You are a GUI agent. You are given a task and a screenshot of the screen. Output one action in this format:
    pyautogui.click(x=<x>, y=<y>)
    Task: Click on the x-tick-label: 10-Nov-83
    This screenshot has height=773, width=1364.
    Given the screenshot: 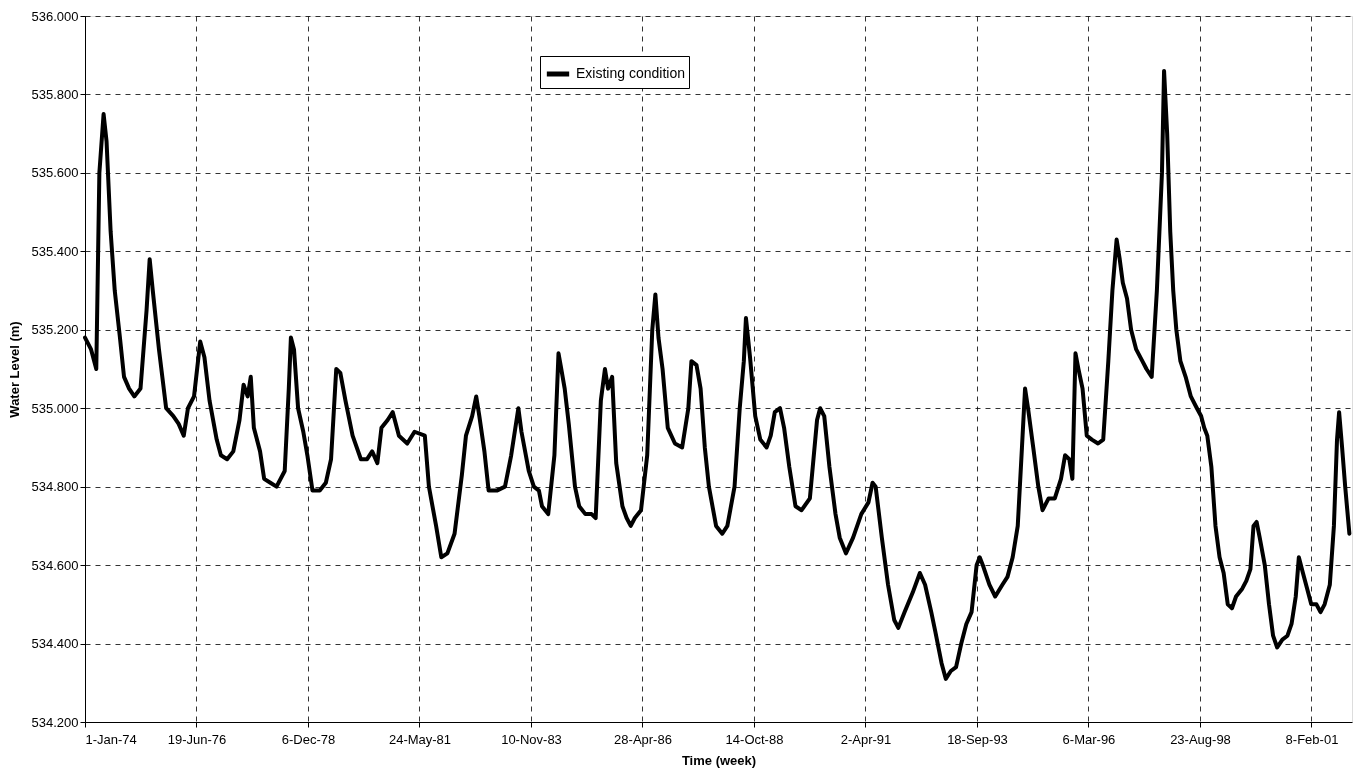 What is the action you would take?
    pyautogui.click(x=531, y=739)
    